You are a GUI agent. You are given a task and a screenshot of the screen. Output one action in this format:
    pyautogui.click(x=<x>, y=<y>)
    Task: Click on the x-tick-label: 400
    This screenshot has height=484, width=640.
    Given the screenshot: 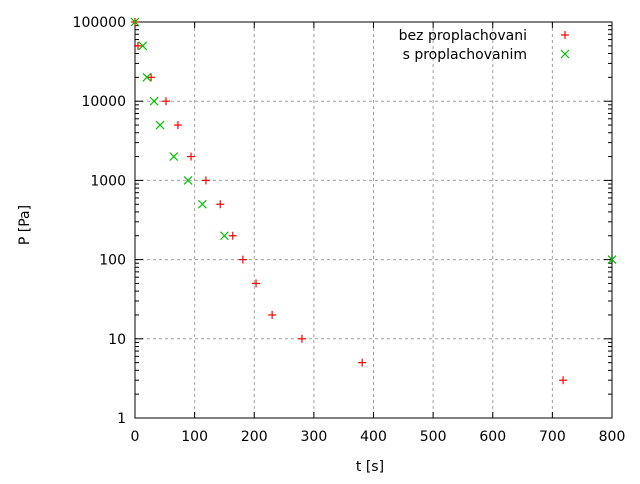 What is the action you would take?
    pyautogui.click(x=373, y=437)
    